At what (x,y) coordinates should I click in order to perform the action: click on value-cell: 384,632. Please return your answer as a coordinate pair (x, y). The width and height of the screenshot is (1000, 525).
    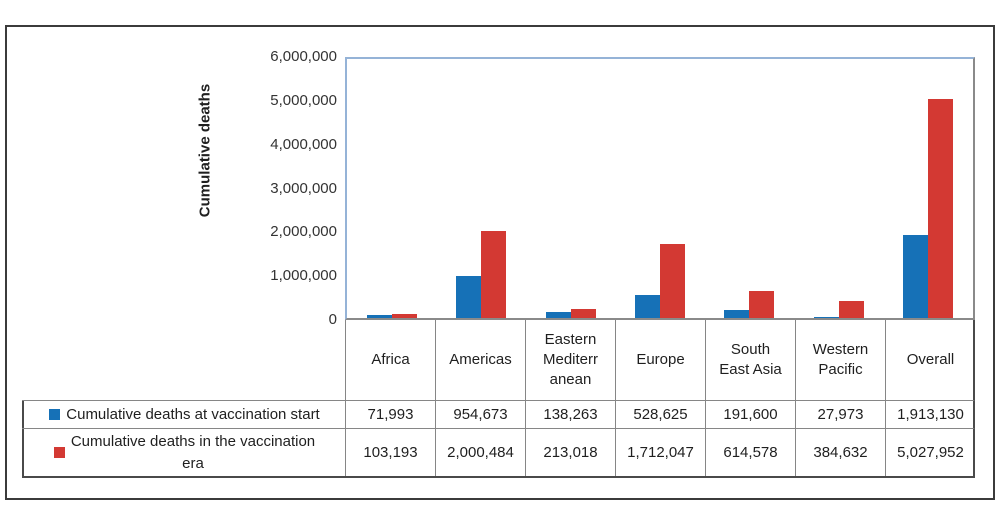
    Looking at the image, I should click on (840, 452).